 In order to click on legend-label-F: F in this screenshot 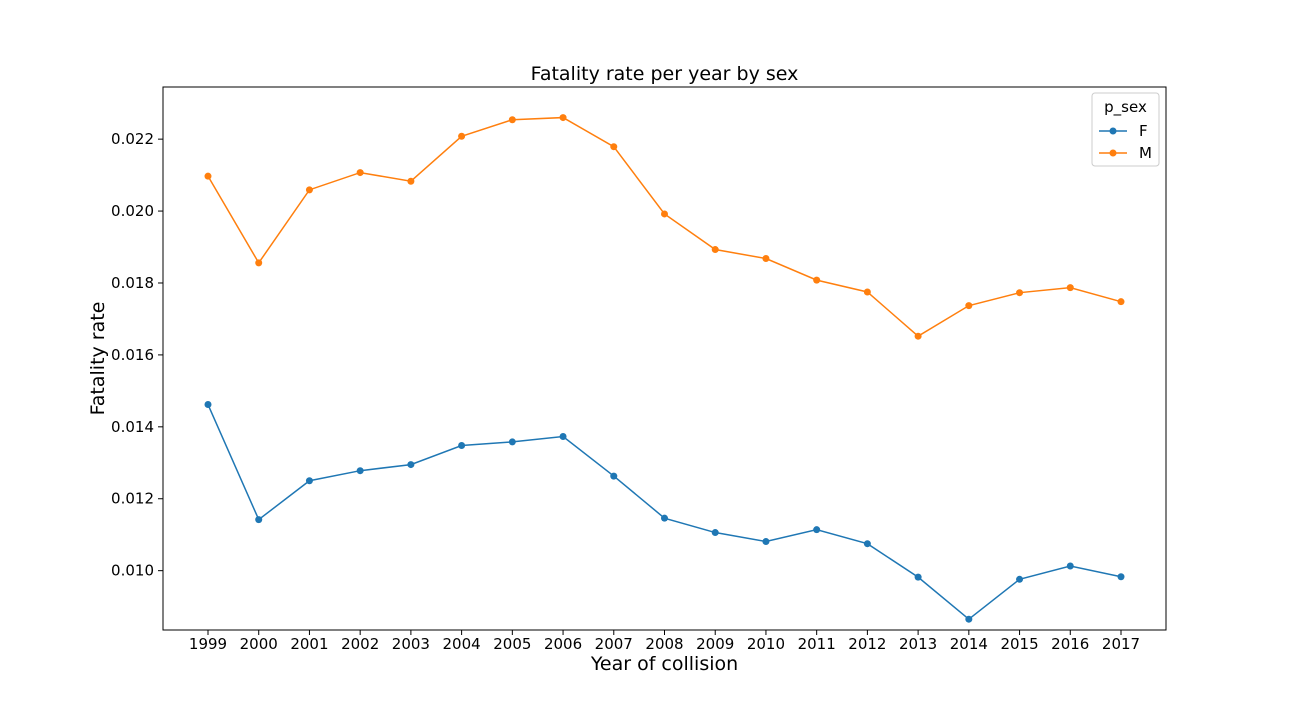, I will do `click(1143, 131)`.